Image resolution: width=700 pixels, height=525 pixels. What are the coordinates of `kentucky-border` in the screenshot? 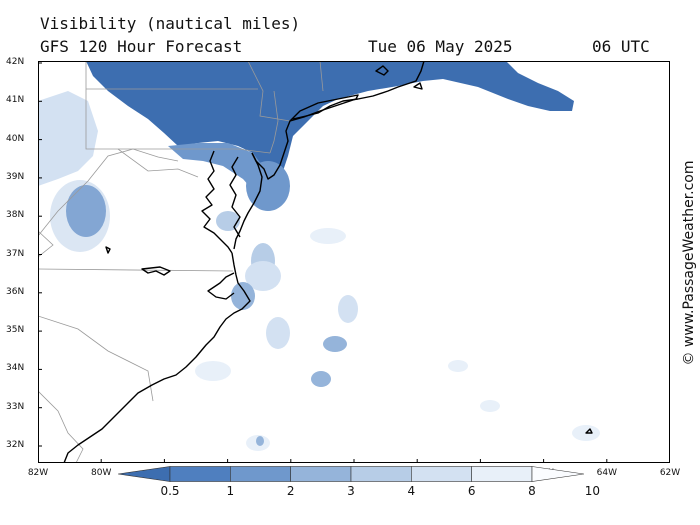 It's located at (46, 244).